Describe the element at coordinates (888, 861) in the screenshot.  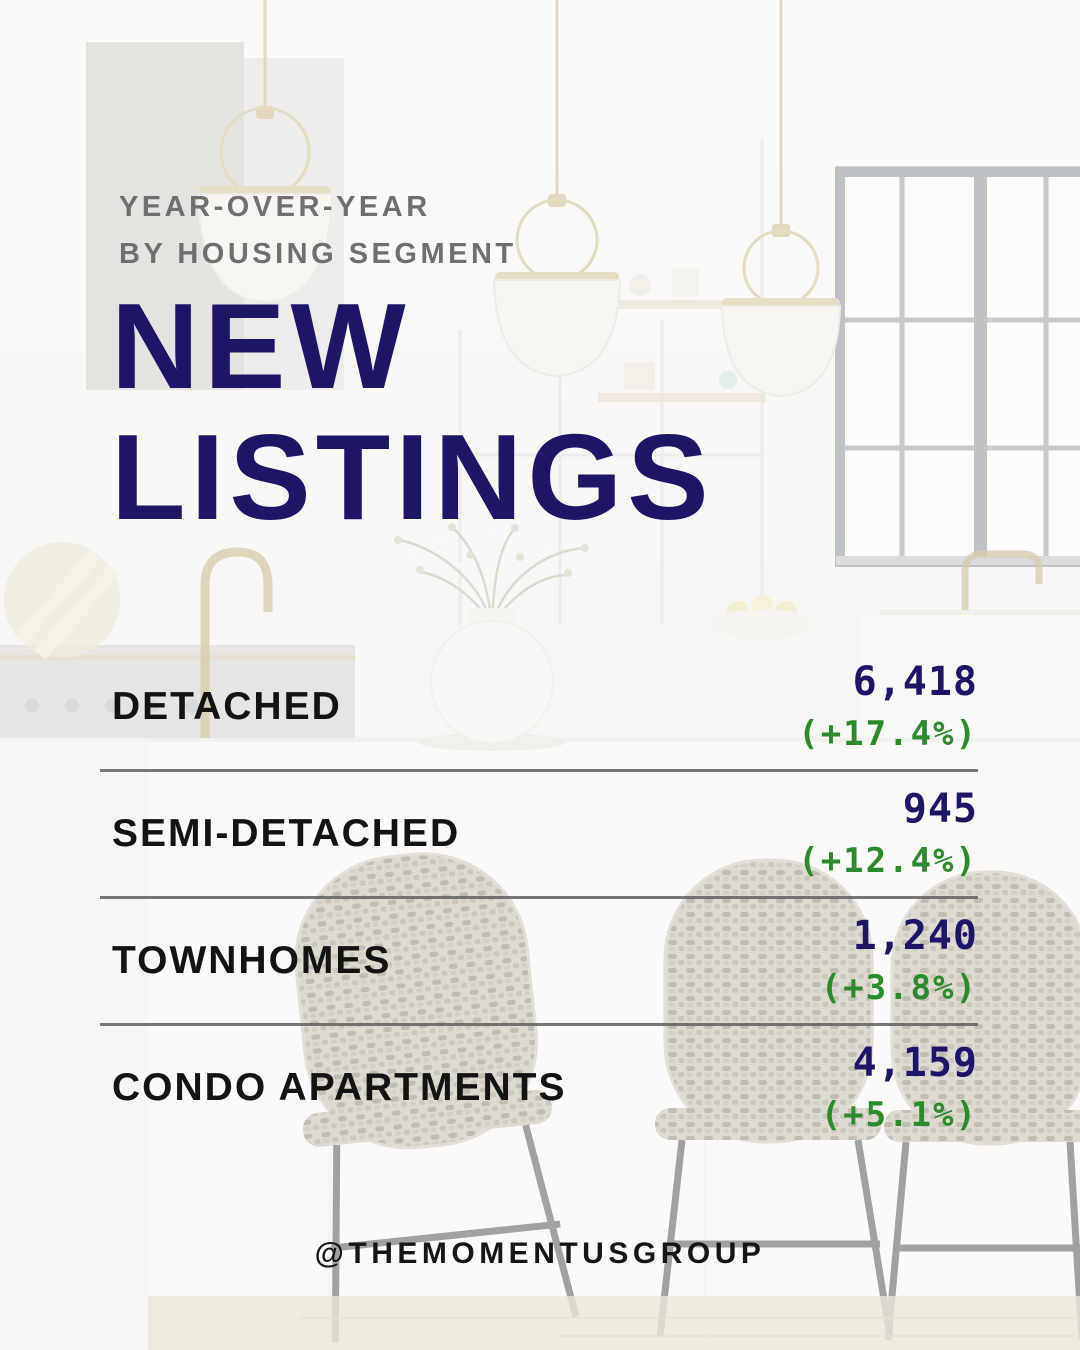
I see `yoy-change: (+12.4%)` at that location.